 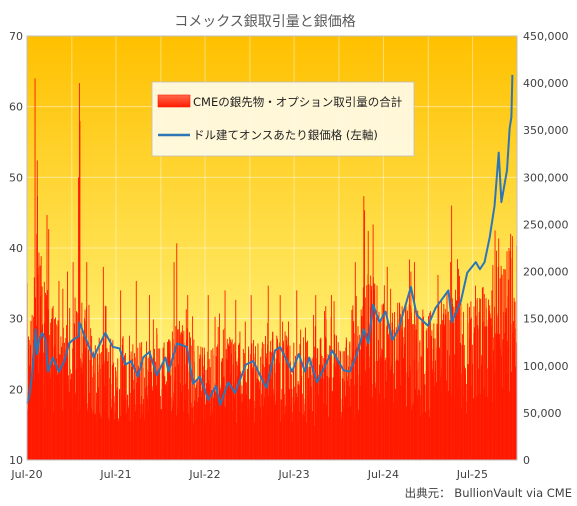 I want to click on left-tick-label: 30, so click(x=16, y=319).